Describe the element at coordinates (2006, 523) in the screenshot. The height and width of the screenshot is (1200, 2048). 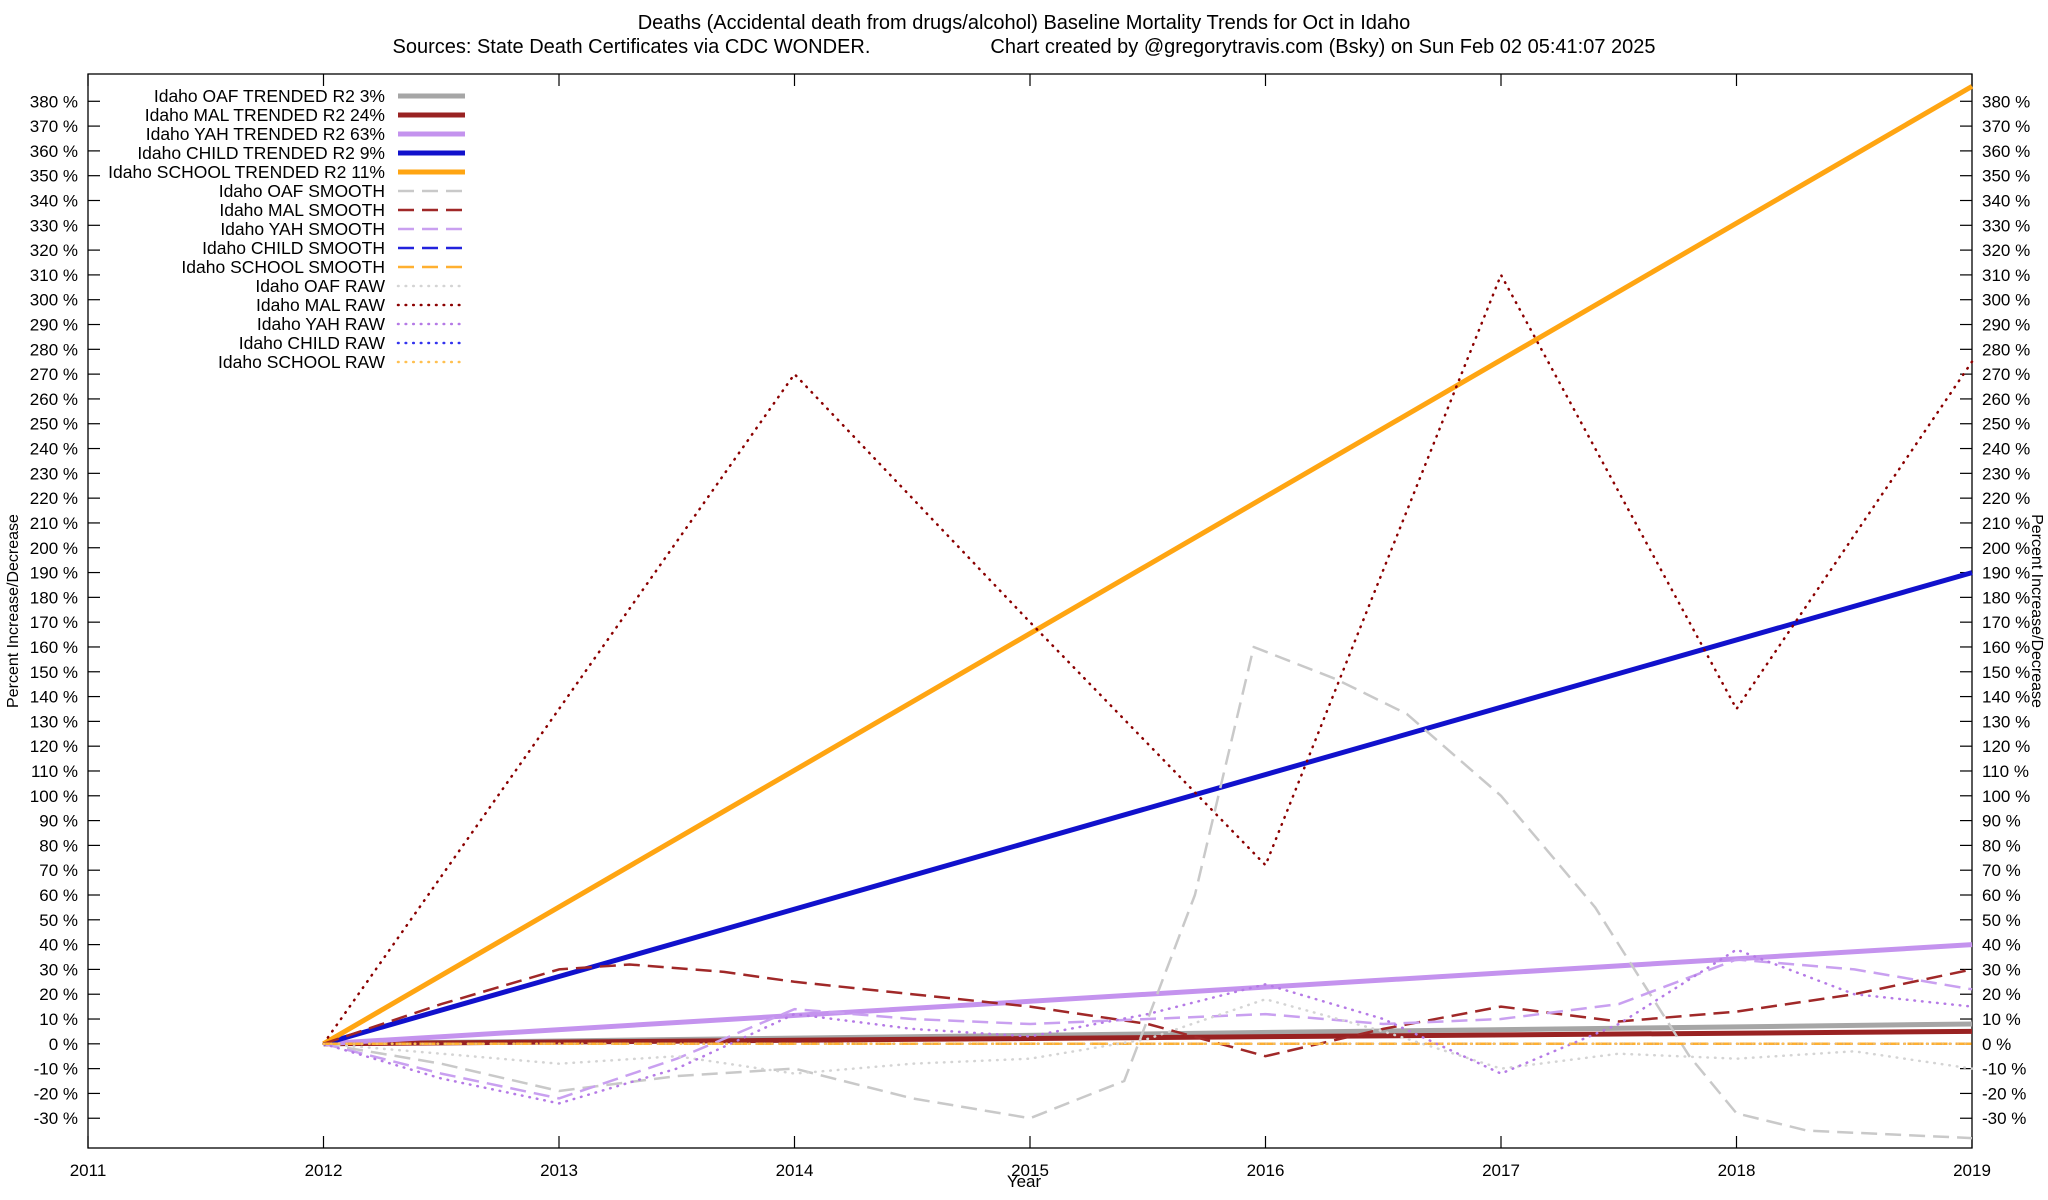
I see `y-tick-label-right: 210 %` at that location.